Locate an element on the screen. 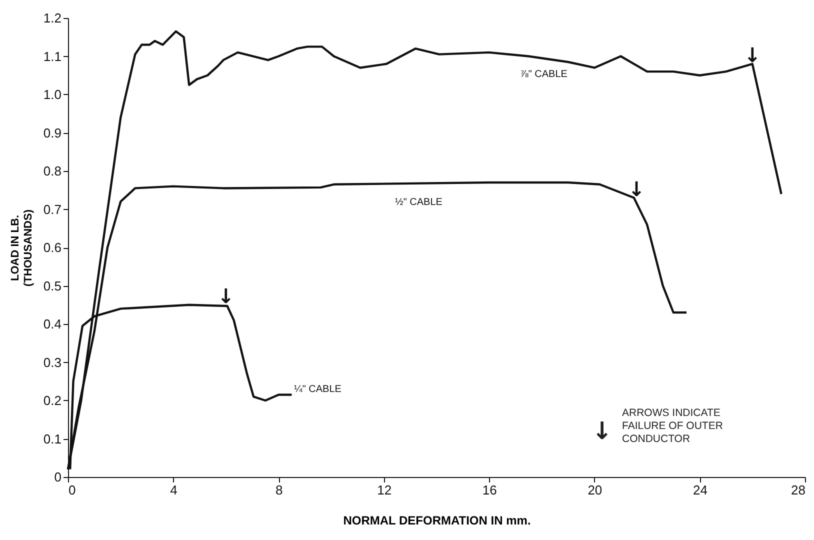  y-tick-label: 0.7 is located at coordinates (52, 209).